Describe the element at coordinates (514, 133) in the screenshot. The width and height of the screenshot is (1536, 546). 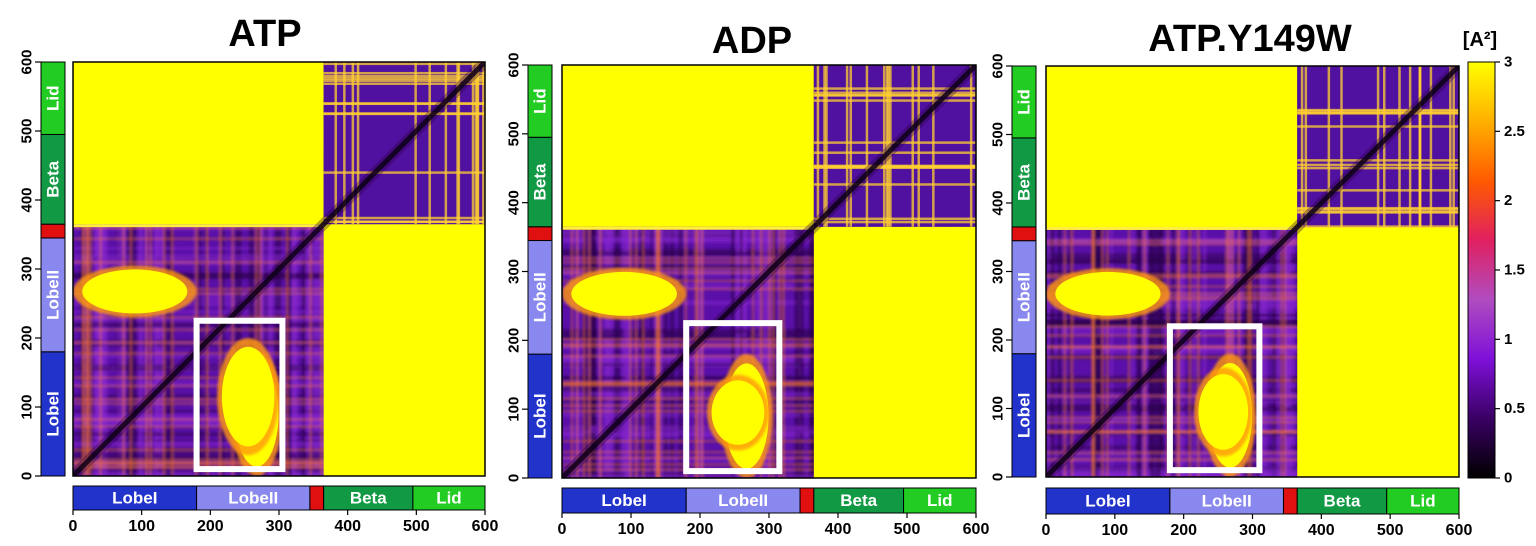
I see `y-tick-label: 500` at that location.